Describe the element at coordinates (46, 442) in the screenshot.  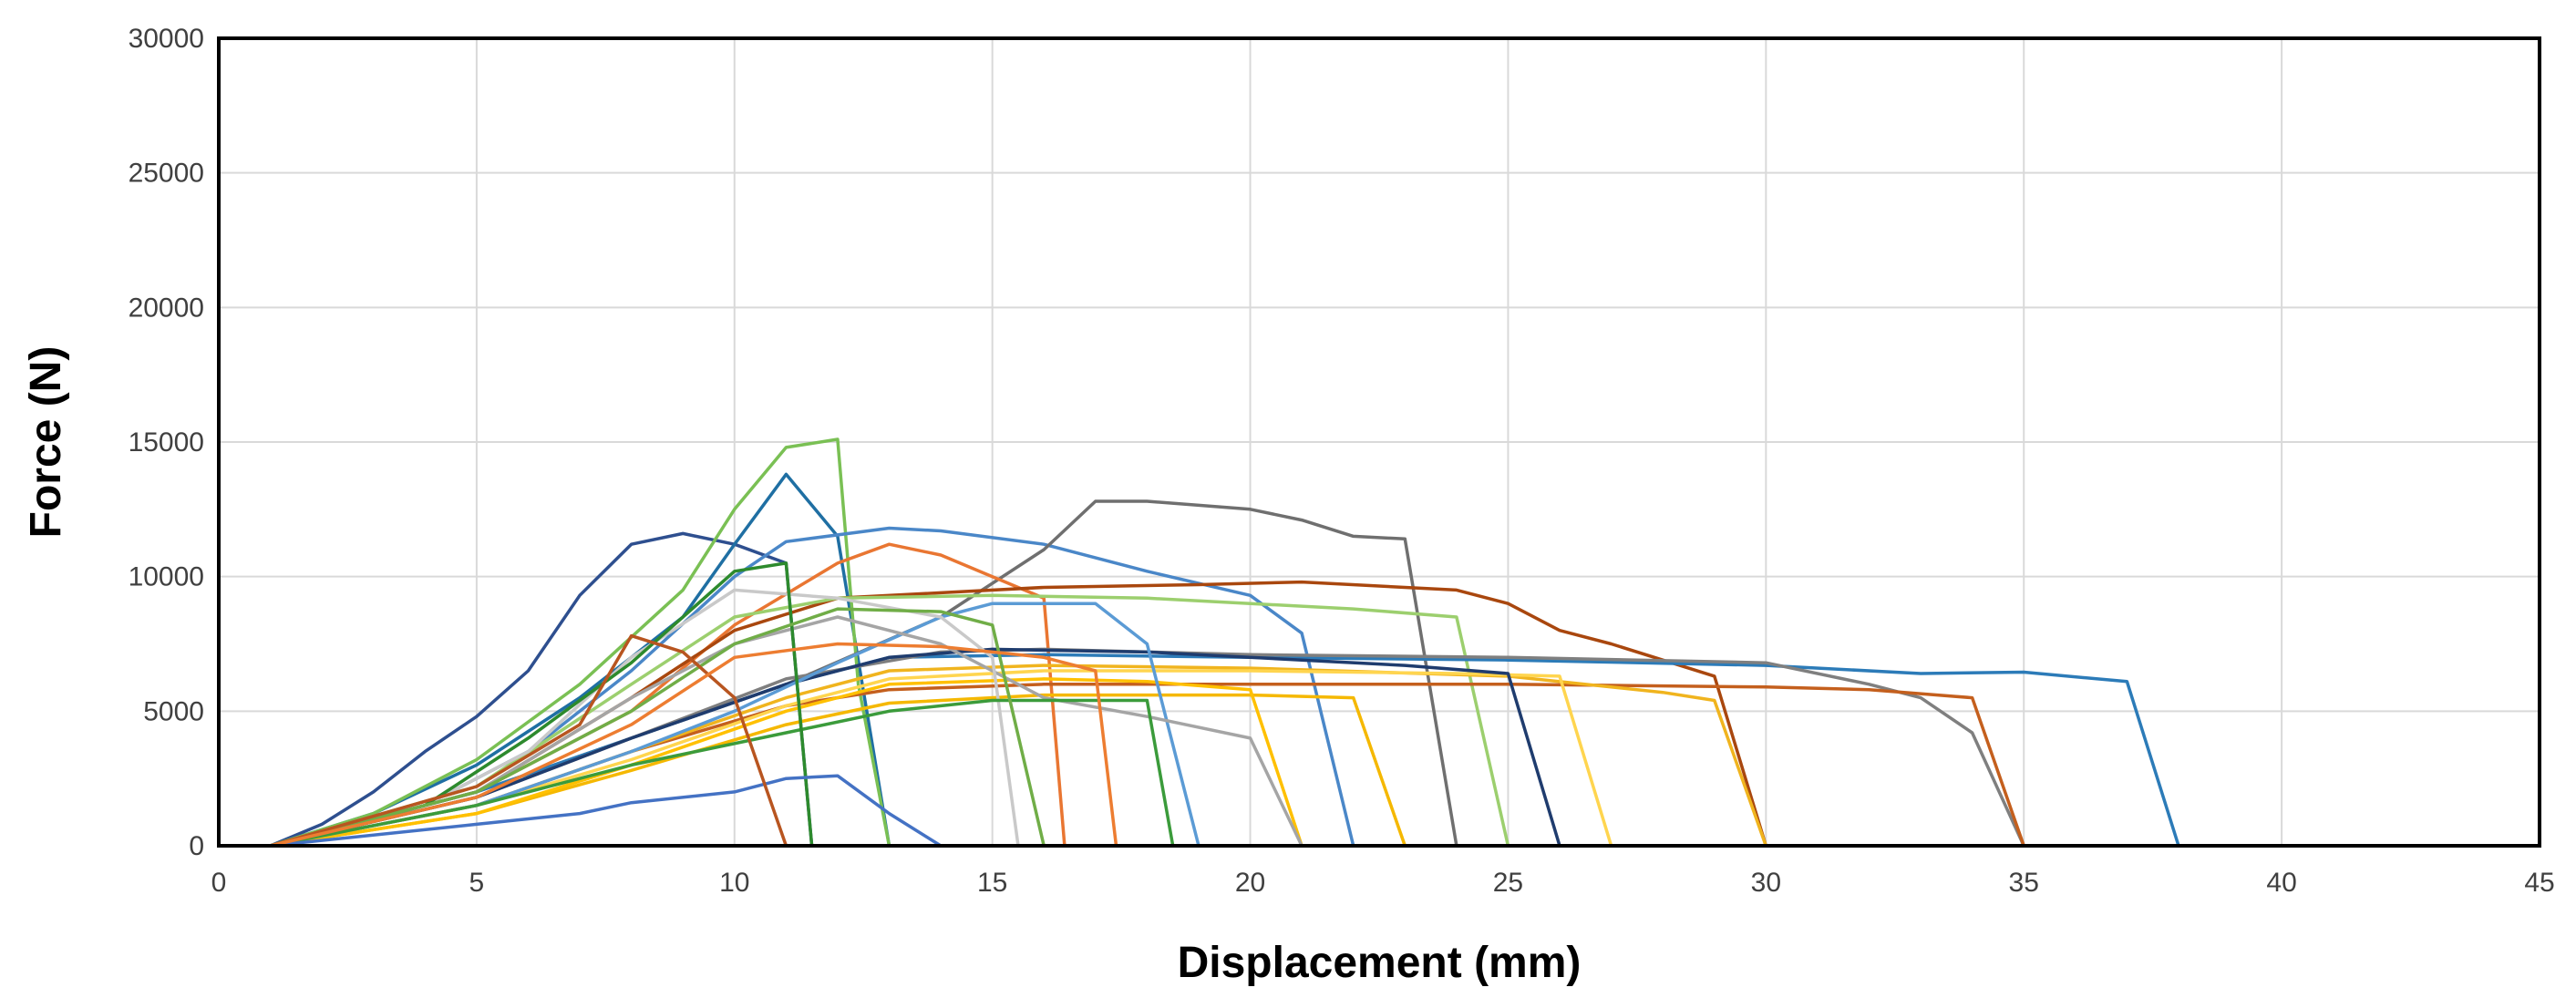
I see `y-axis-title: Force (N)` at that location.